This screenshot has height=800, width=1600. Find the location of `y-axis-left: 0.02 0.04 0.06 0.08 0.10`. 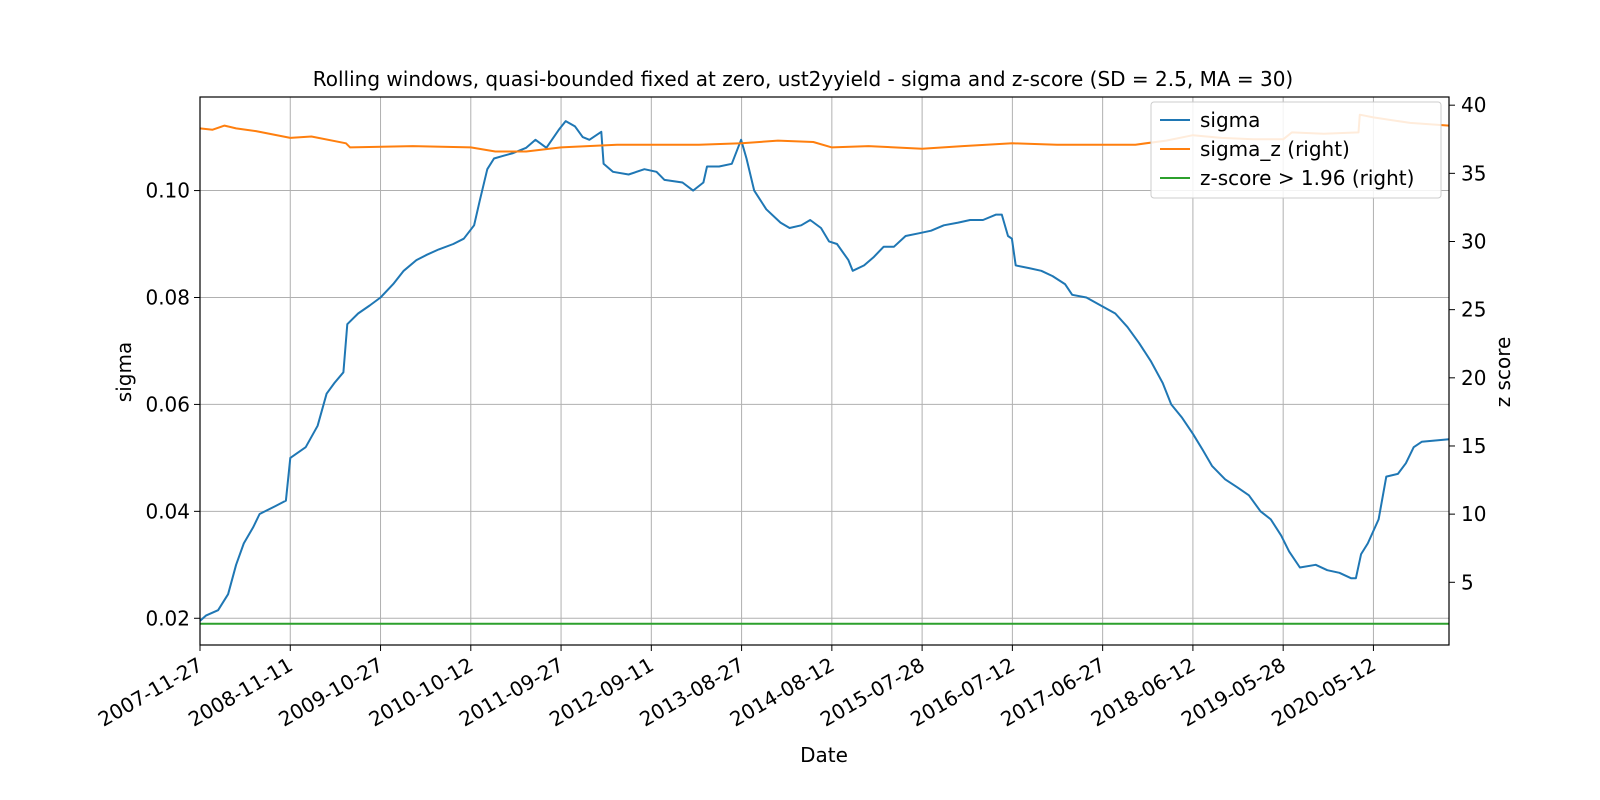

y-axis-left: 0.02 0.04 0.06 0.08 0.10 is located at coordinates (172, 404).